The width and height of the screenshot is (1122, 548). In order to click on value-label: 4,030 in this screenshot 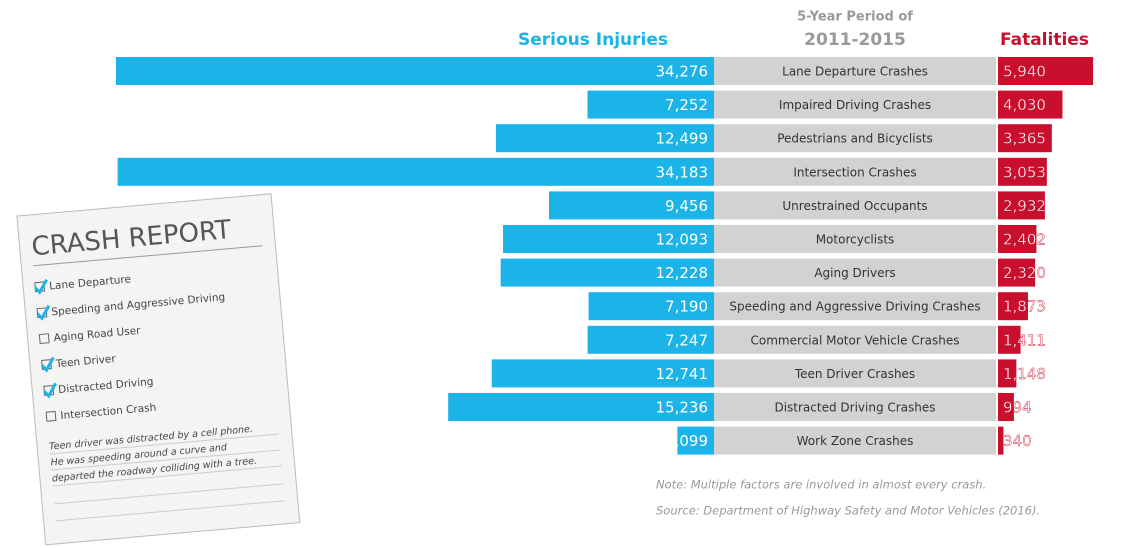, I will do `click(1024, 105)`.